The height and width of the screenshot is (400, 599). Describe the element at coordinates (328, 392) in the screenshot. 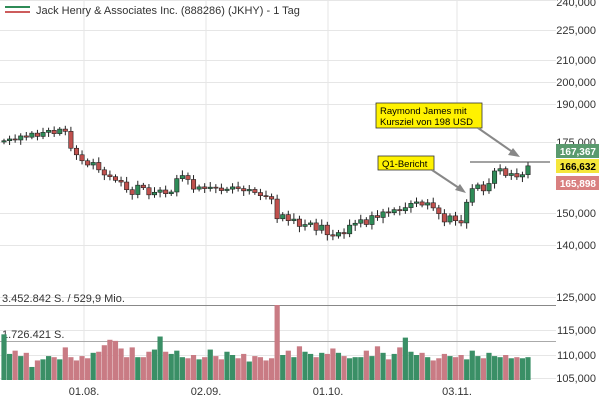

I see `x-axis-label: 01.10.` at that location.